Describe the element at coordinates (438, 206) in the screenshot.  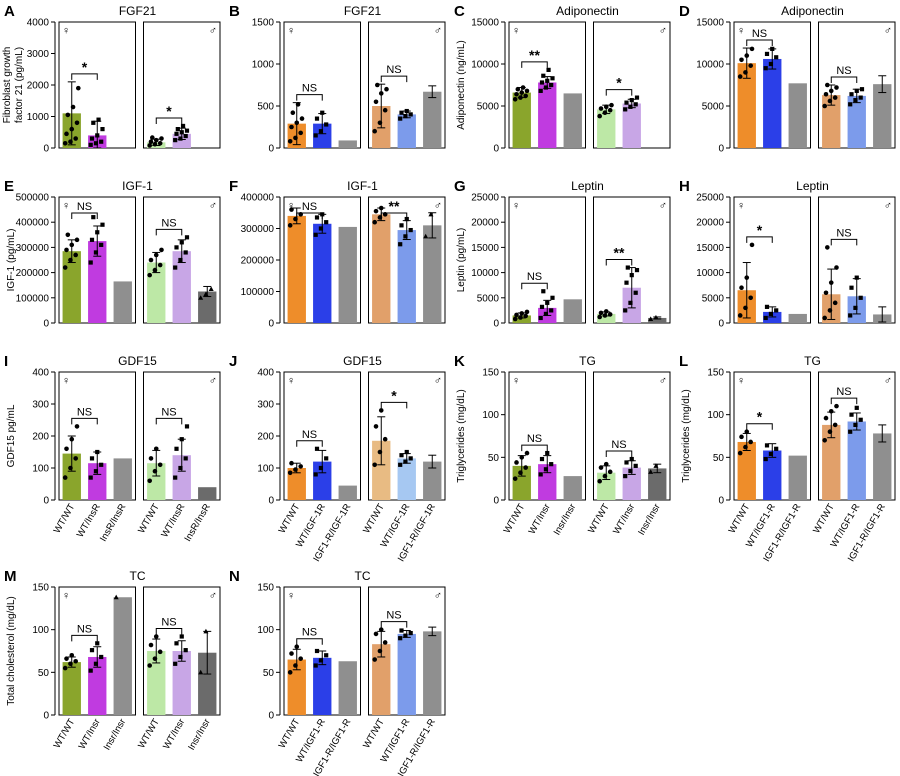
I see `male-symbol: ♂` at that location.